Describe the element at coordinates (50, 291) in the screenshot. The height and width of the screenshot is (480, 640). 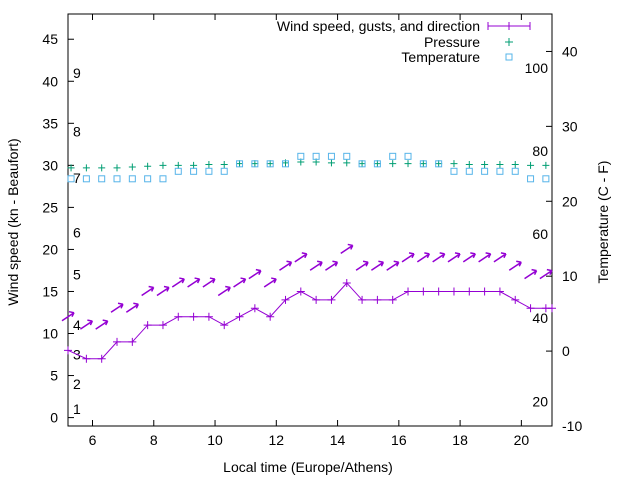
I see `left-y-tick-label: 15` at that location.